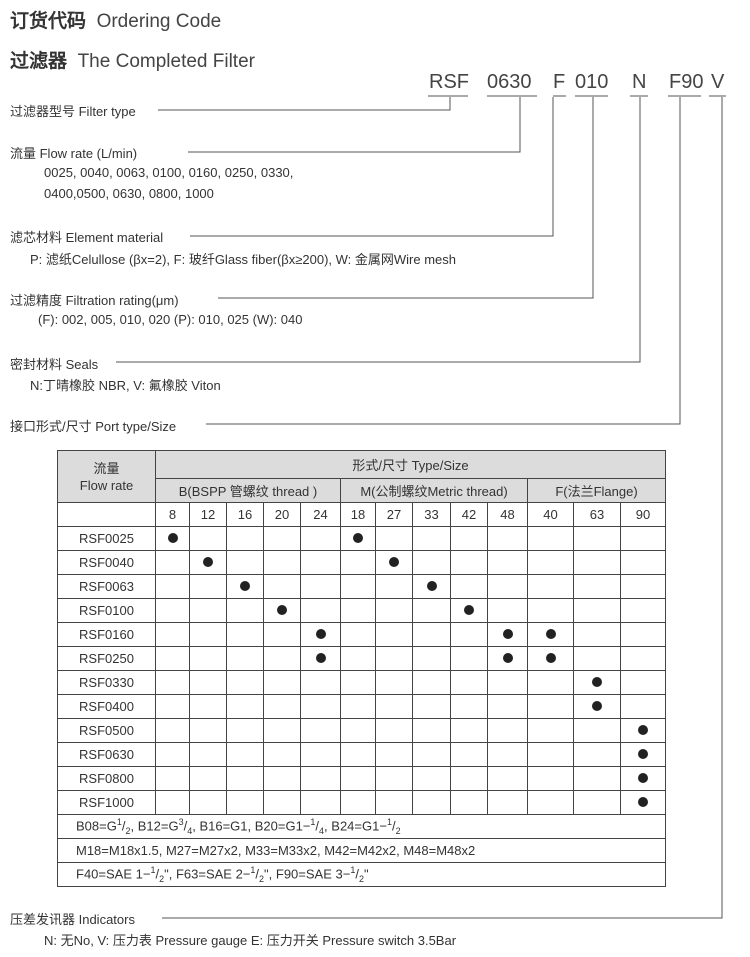 The width and height of the screenshot is (750, 957). Describe the element at coordinates (410, 464) in the screenshot. I see `type-size-header: 形式/尺寸 Type/Size` at that location.